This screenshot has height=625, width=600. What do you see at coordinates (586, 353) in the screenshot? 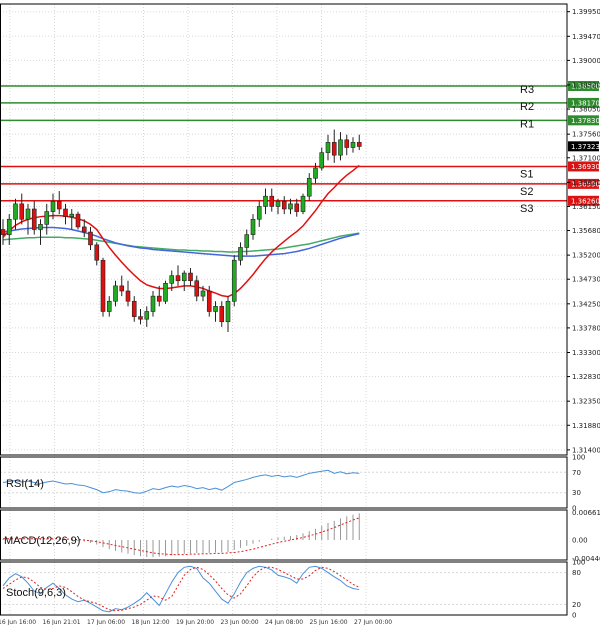
I see `y-tick-label: 1.33300` at bounding box center [586, 353].